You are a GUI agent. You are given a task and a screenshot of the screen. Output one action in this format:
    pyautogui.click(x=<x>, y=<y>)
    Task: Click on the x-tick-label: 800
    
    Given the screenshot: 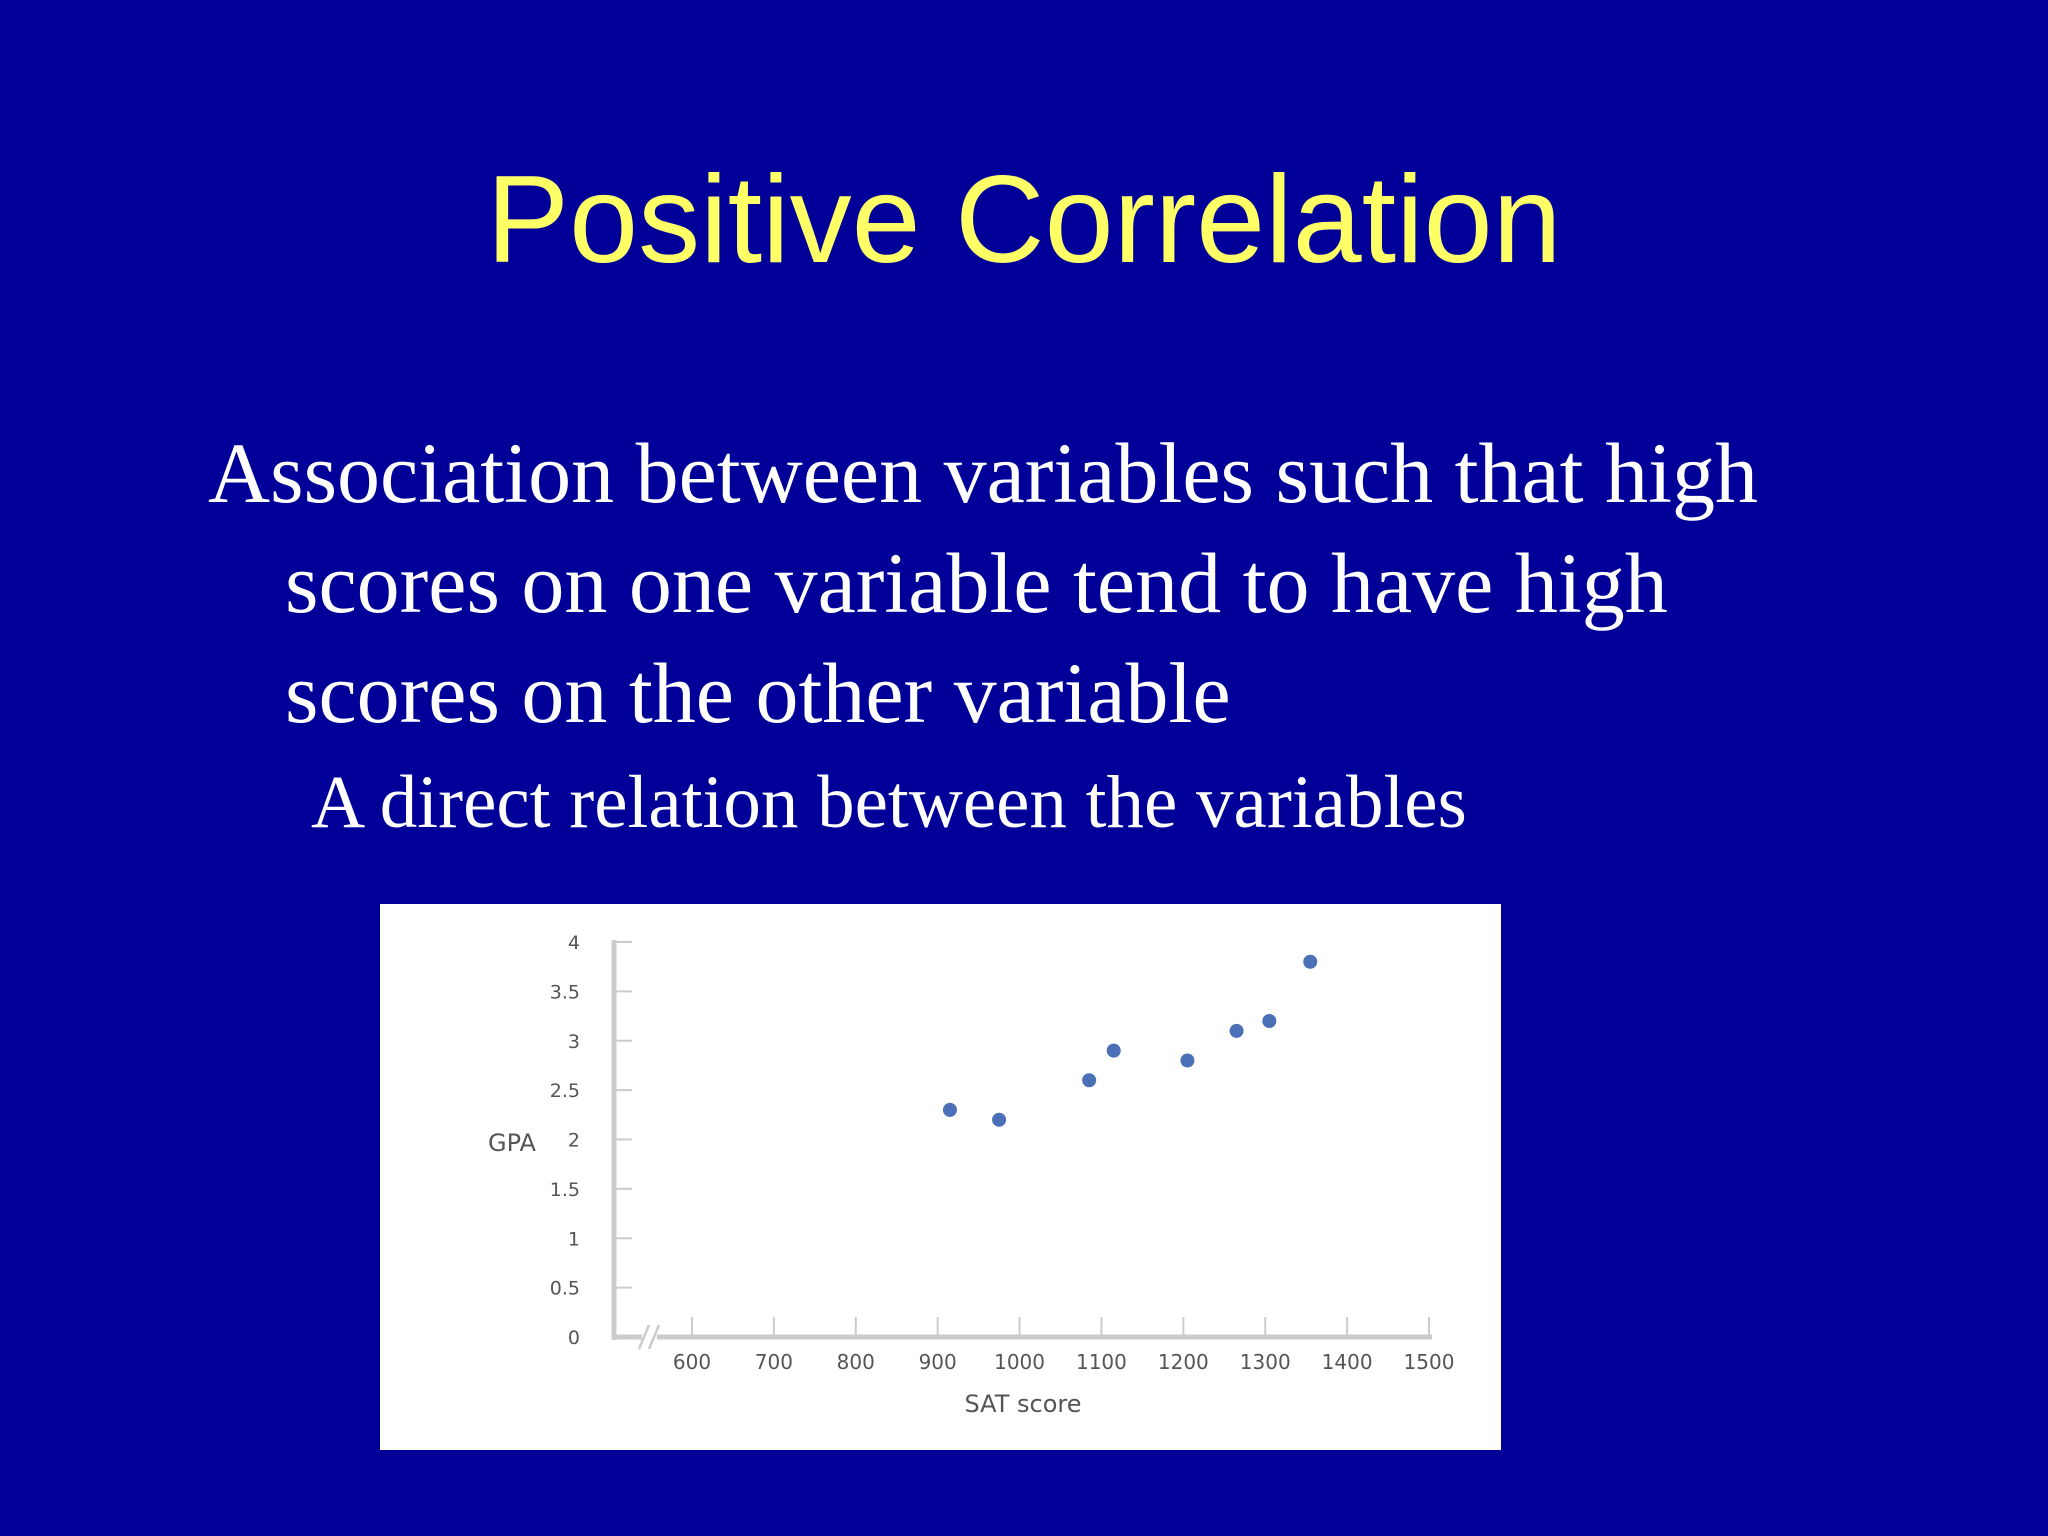 What is the action you would take?
    pyautogui.click(x=856, y=1362)
    